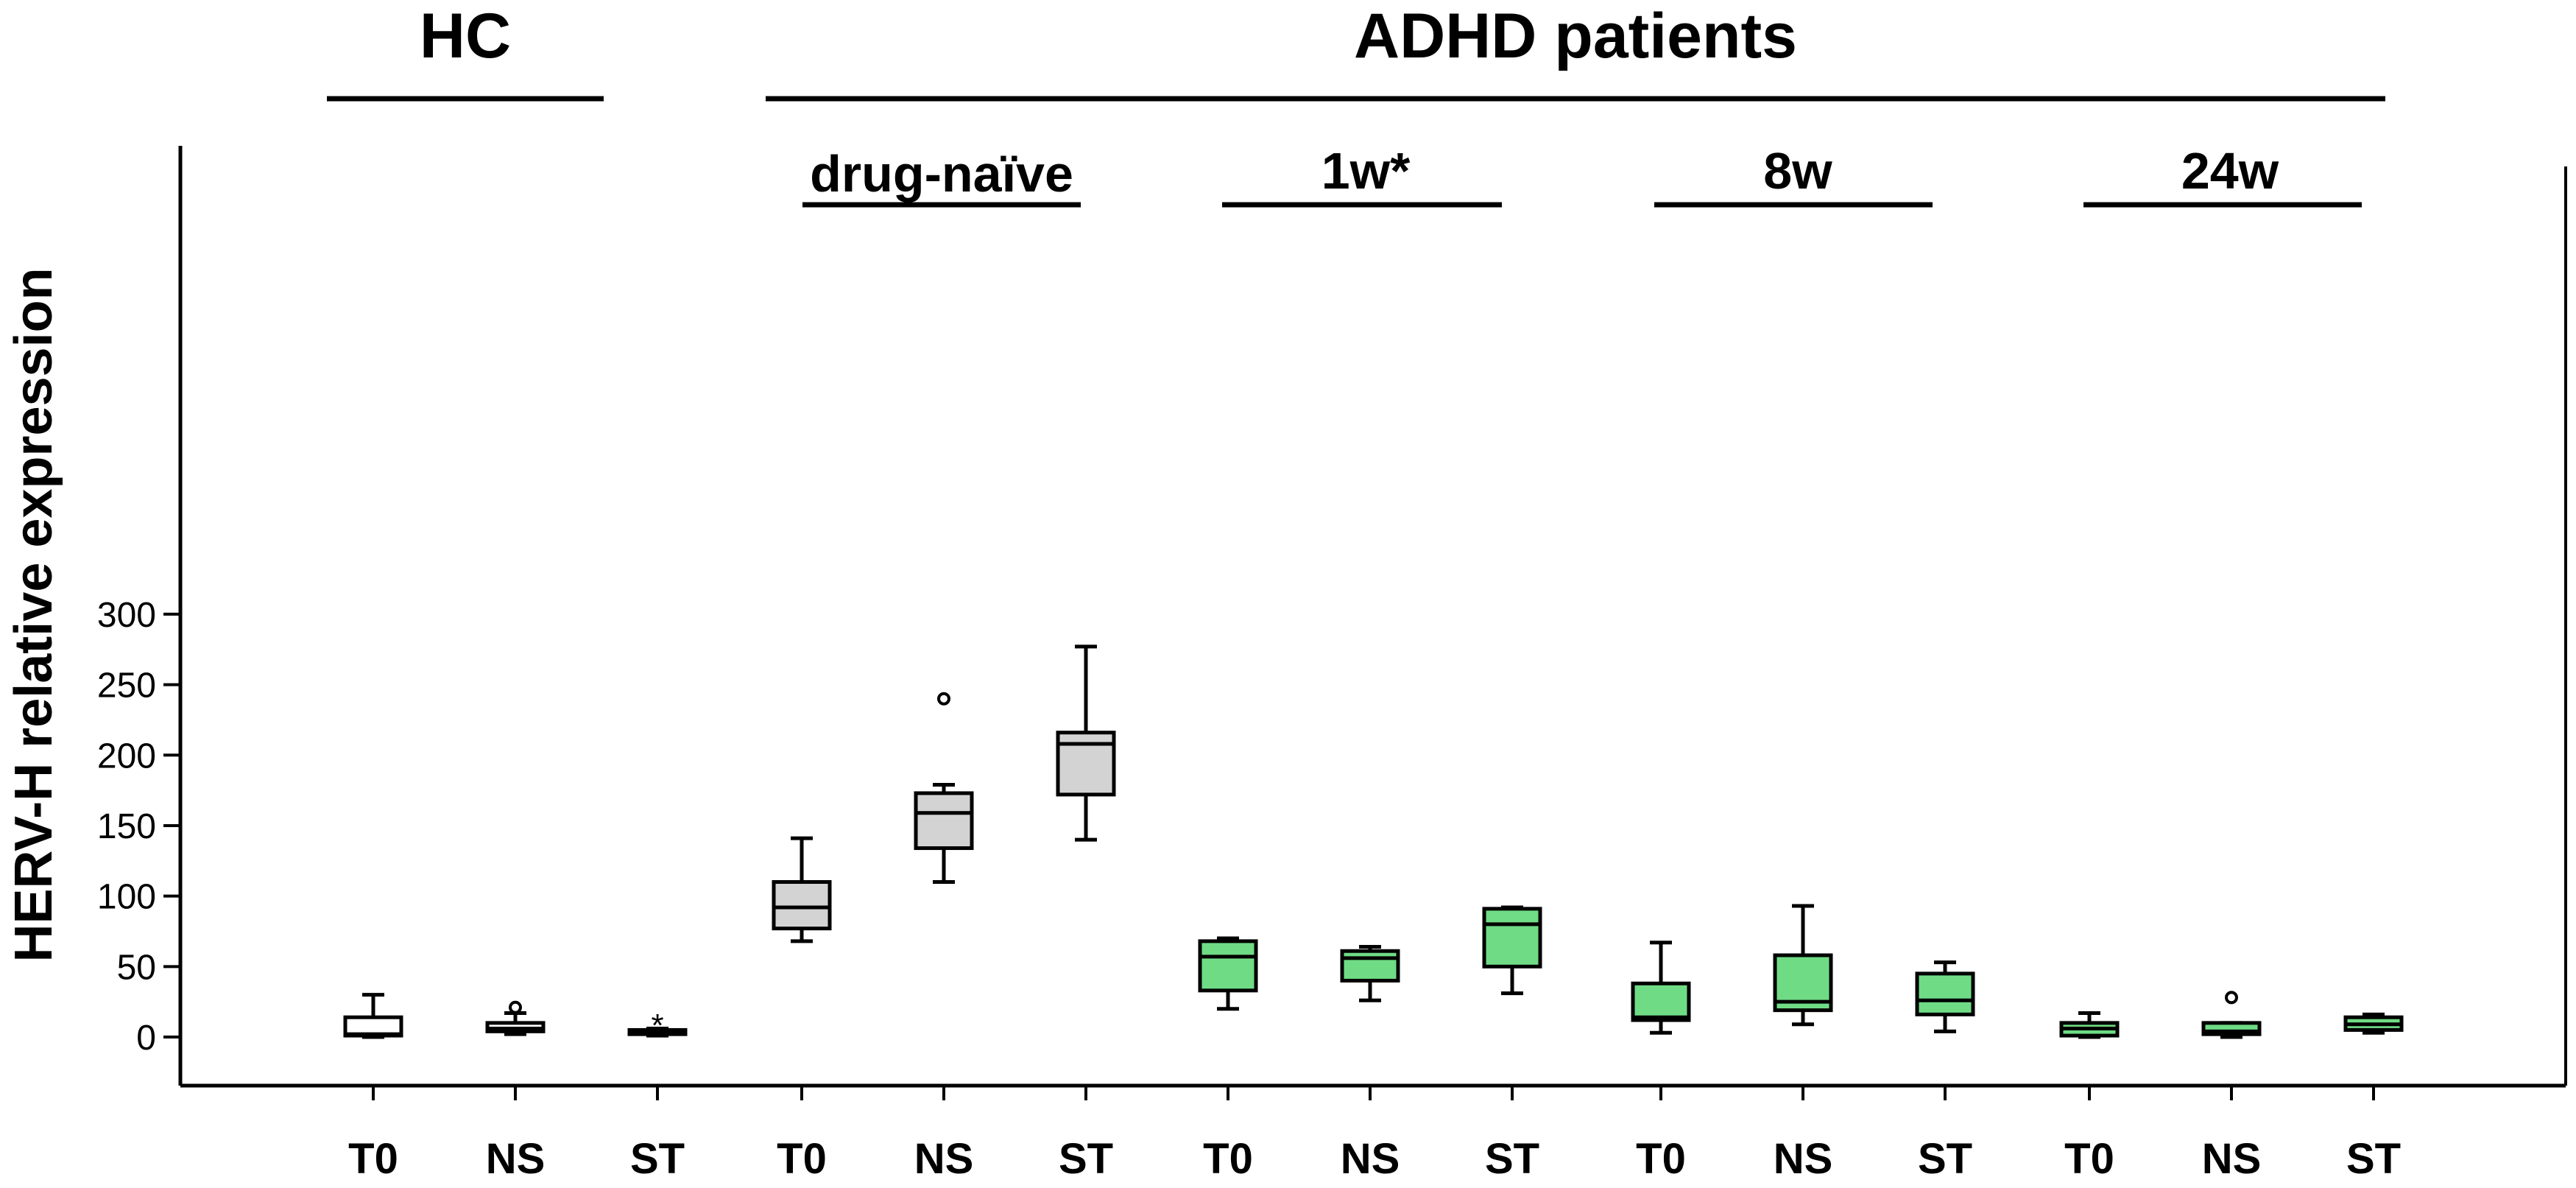 The height and width of the screenshot is (1188, 2576). I want to click on y-tick-label: 300, so click(126, 615).